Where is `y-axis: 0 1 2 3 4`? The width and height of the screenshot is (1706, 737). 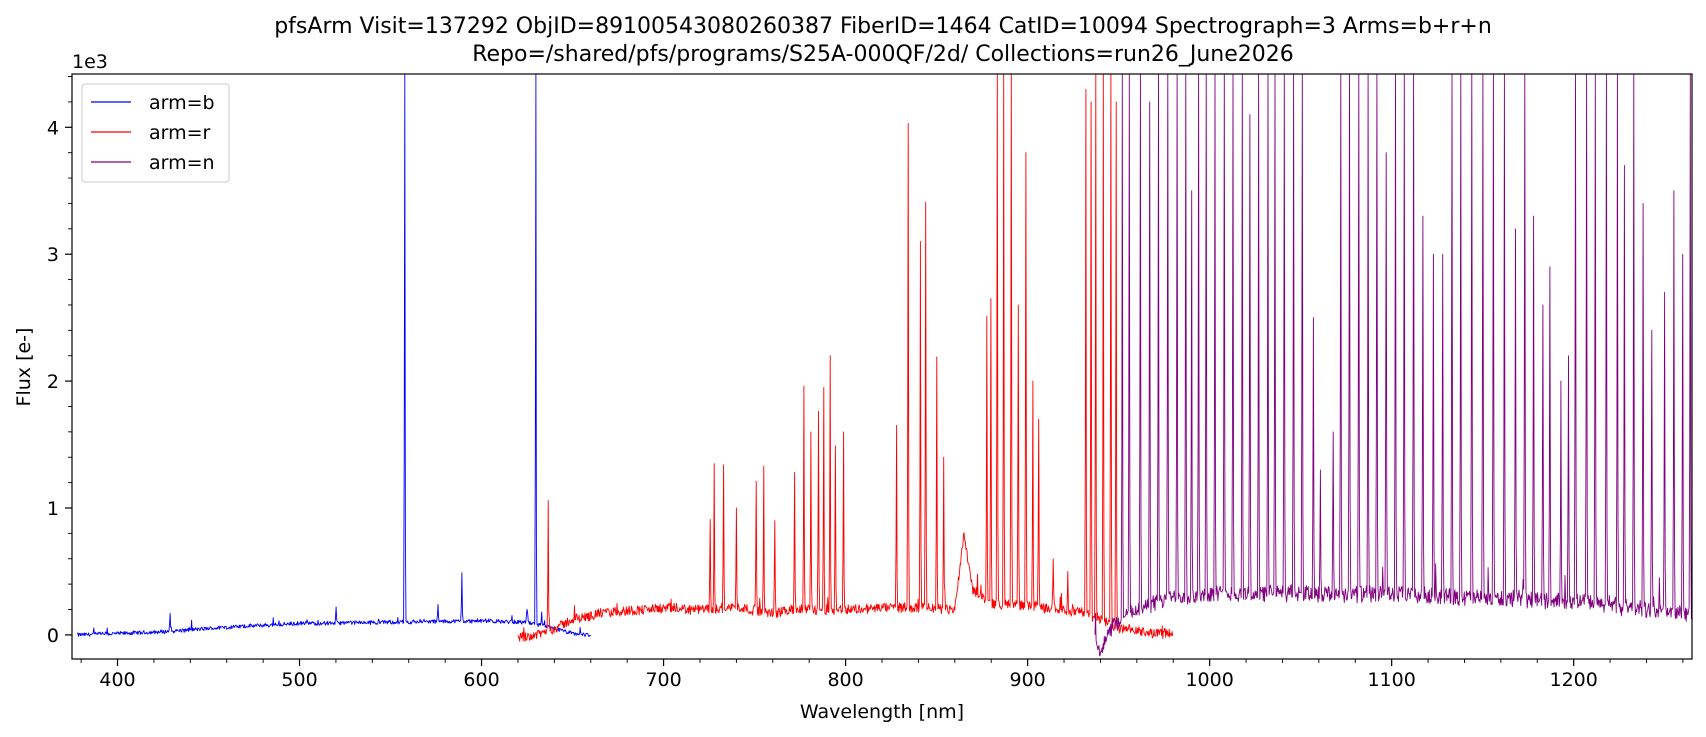 y-axis: 0 1 2 3 4 is located at coordinates (59, 361).